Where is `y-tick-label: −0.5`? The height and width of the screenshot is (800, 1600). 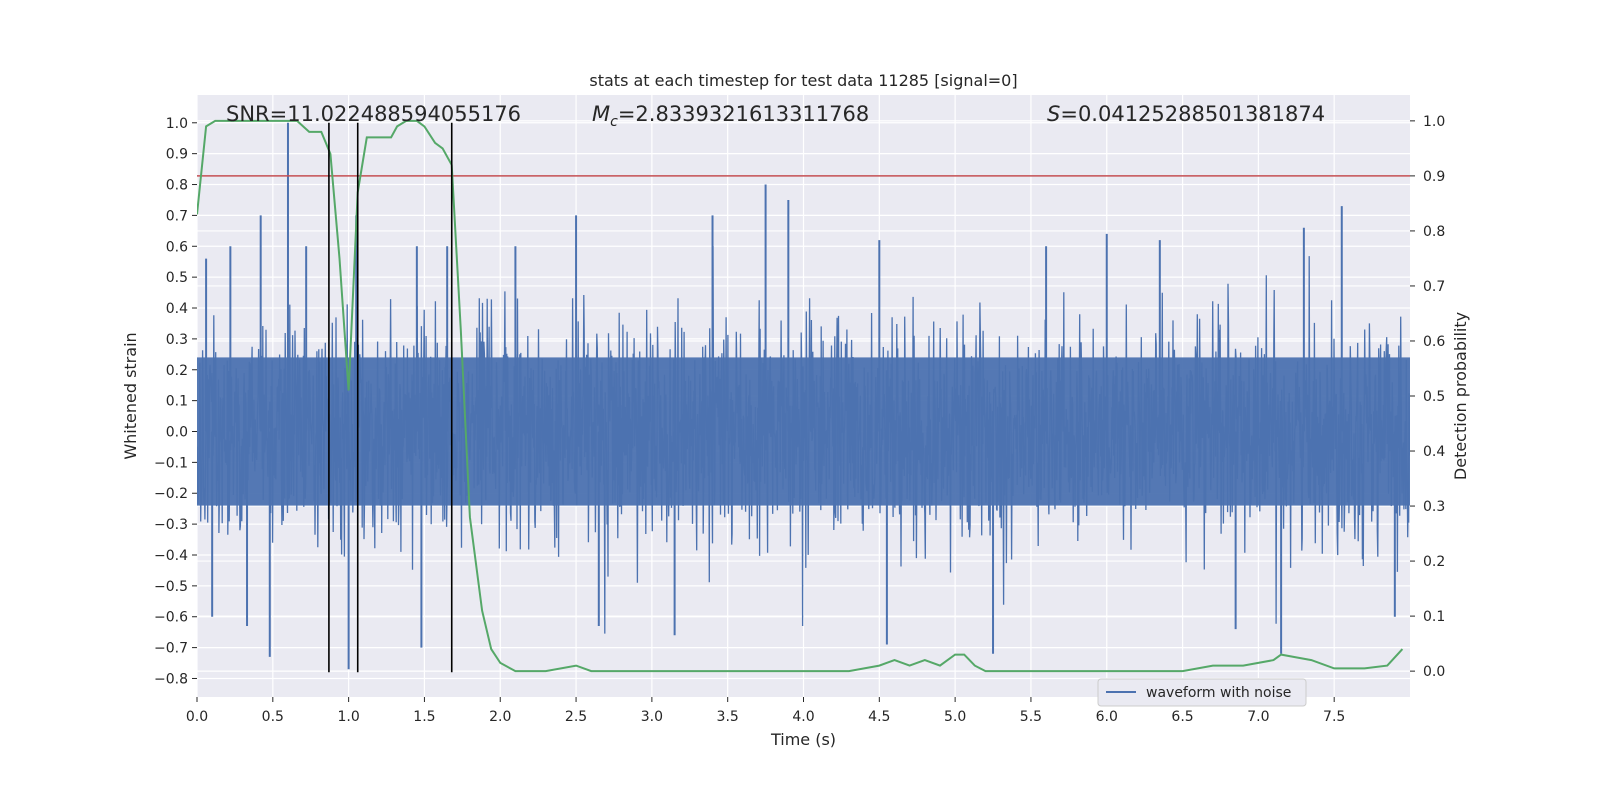 y-tick-label: −0.5 is located at coordinates (171, 587).